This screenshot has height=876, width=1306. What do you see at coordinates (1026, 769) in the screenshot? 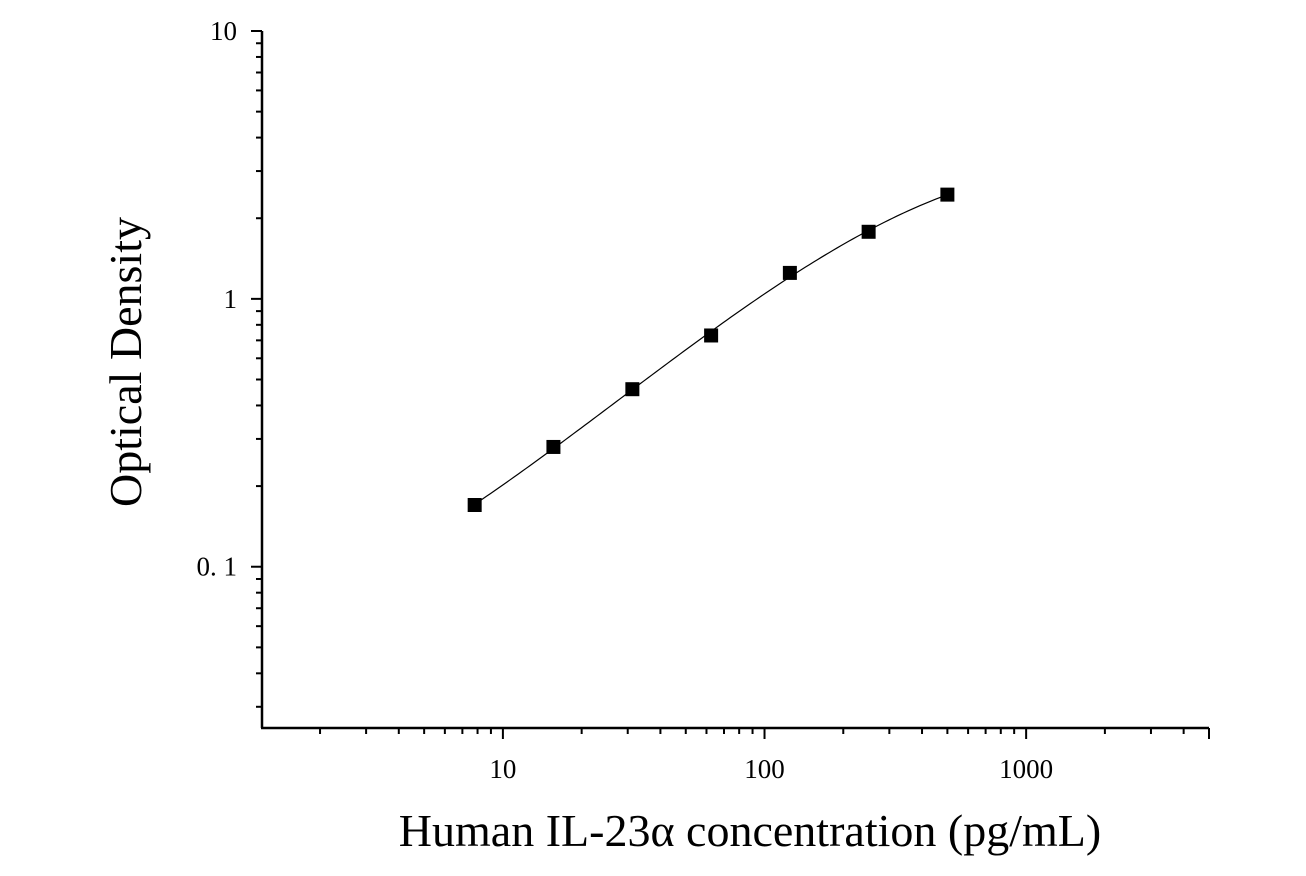
I see `x-tick-label: 1000` at bounding box center [1026, 769].